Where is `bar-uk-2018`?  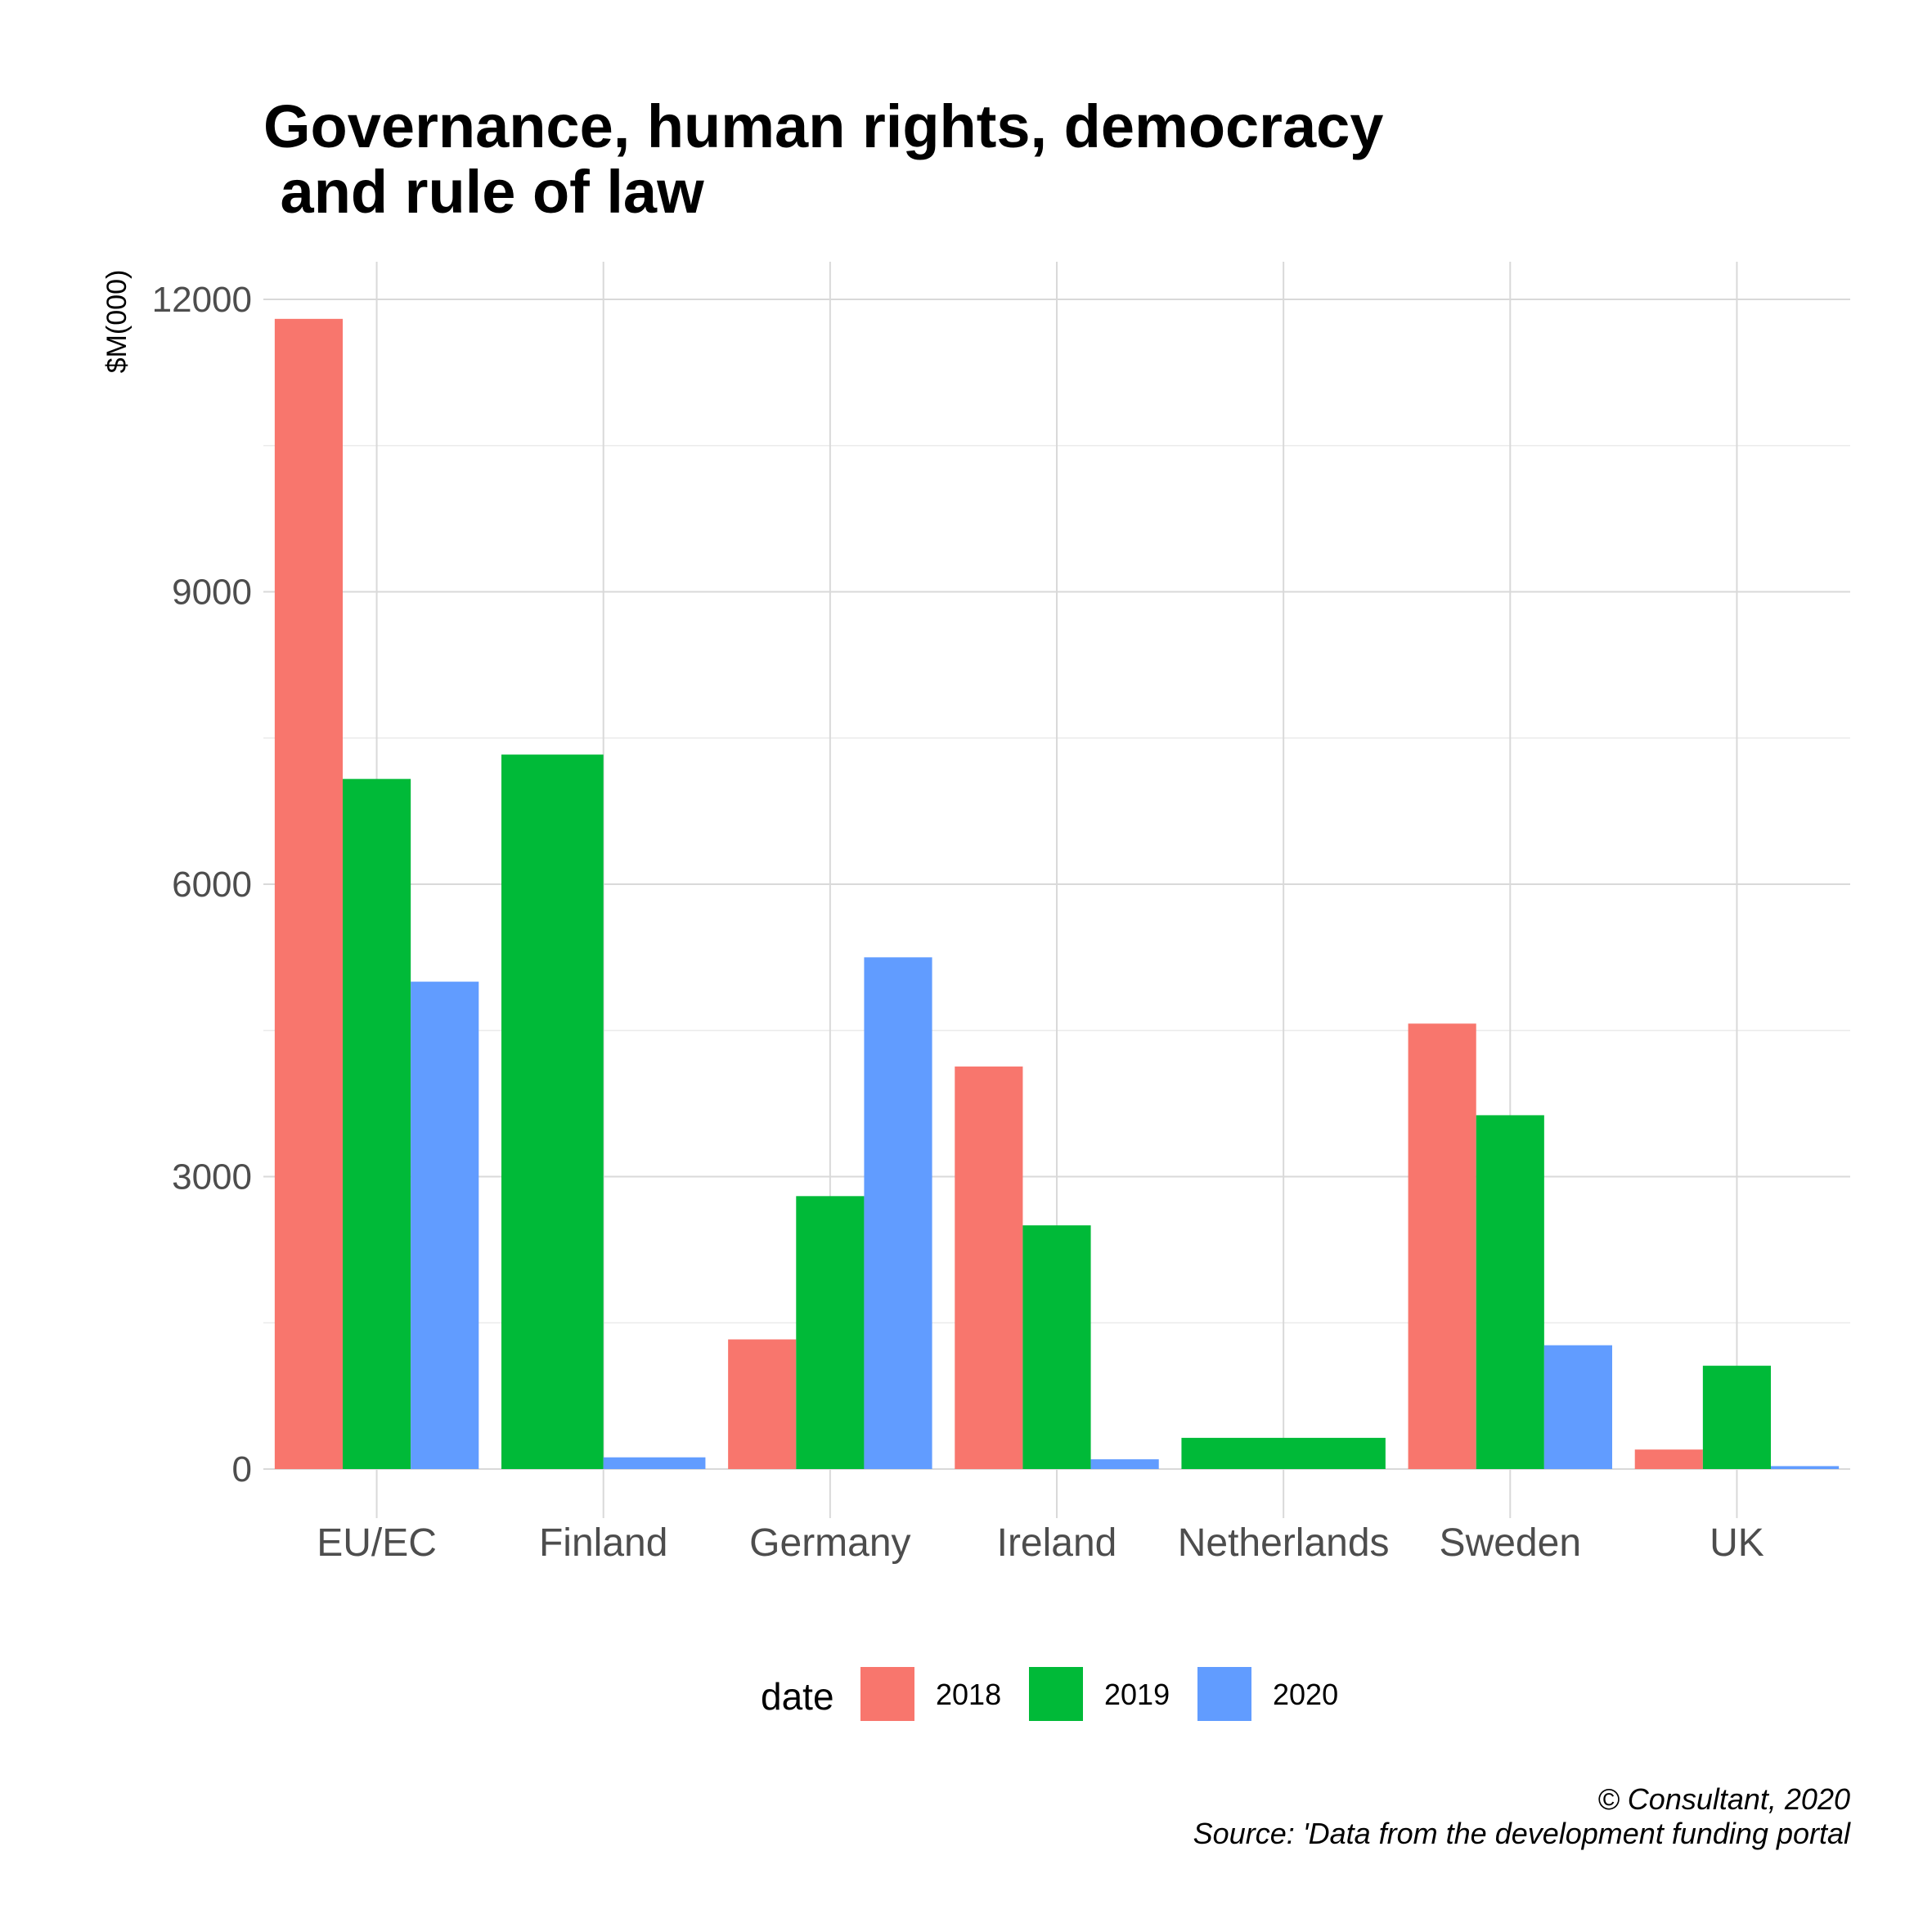
bar-uk-2018 is located at coordinates (1669, 1459).